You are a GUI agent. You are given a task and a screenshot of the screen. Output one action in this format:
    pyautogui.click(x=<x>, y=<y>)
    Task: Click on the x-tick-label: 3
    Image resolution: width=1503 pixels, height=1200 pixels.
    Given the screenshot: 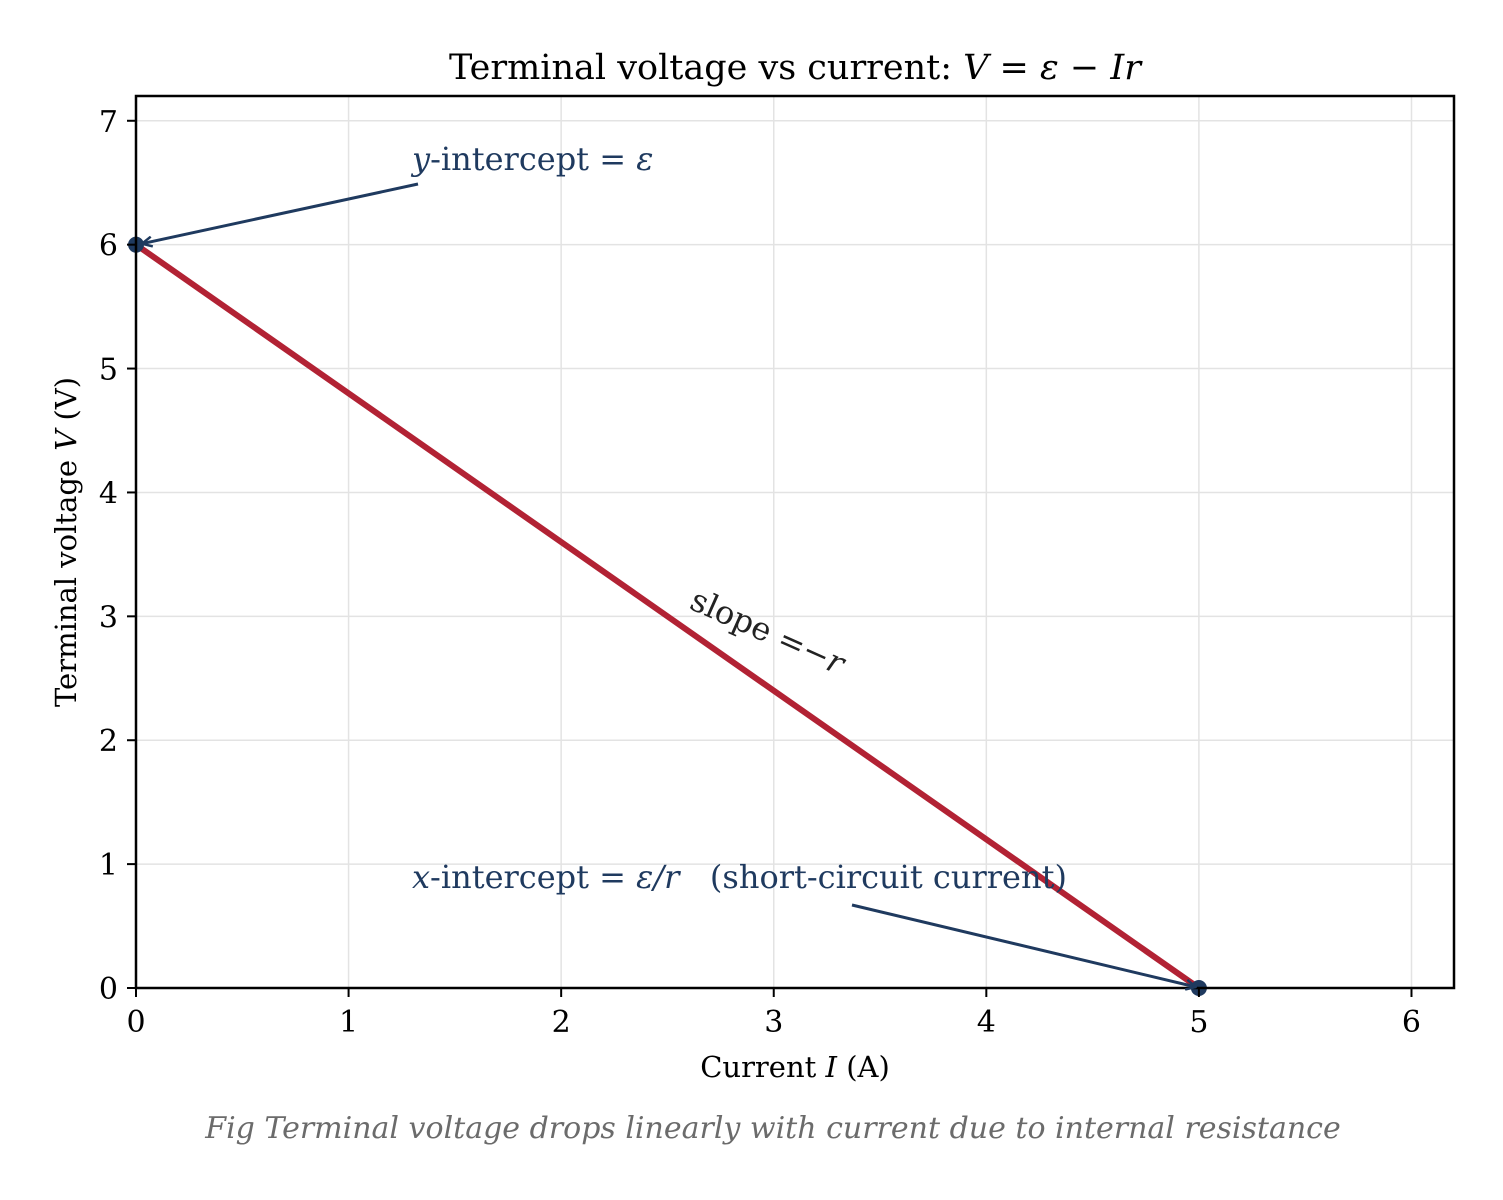 What is the action you would take?
    pyautogui.click(x=773, y=1022)
    